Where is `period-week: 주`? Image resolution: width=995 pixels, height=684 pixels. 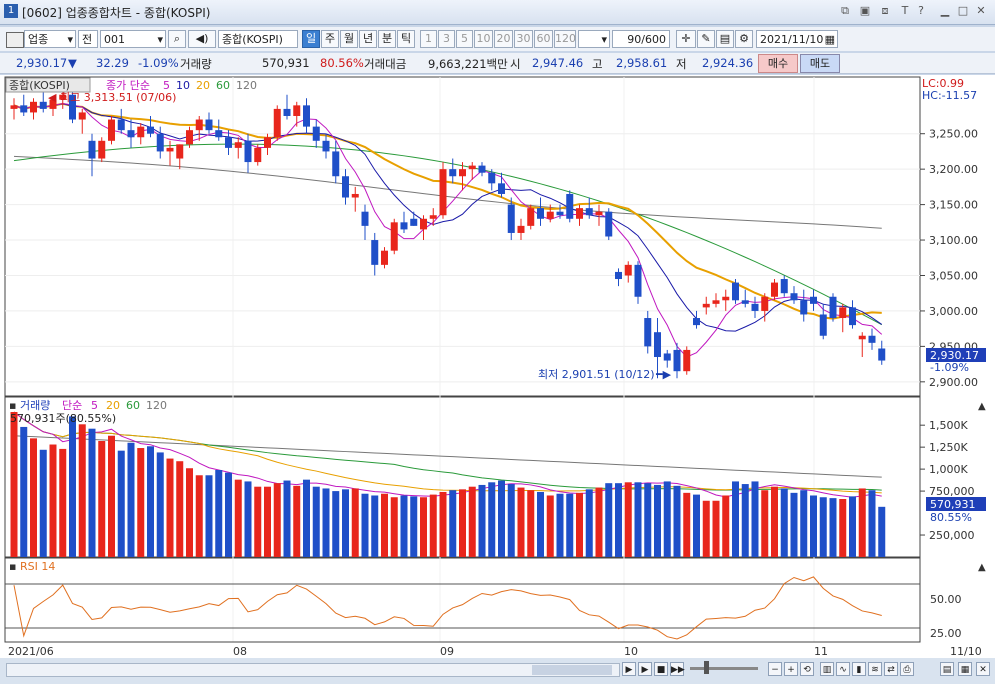
period-week: 주 is located at coordinates (330, 39).